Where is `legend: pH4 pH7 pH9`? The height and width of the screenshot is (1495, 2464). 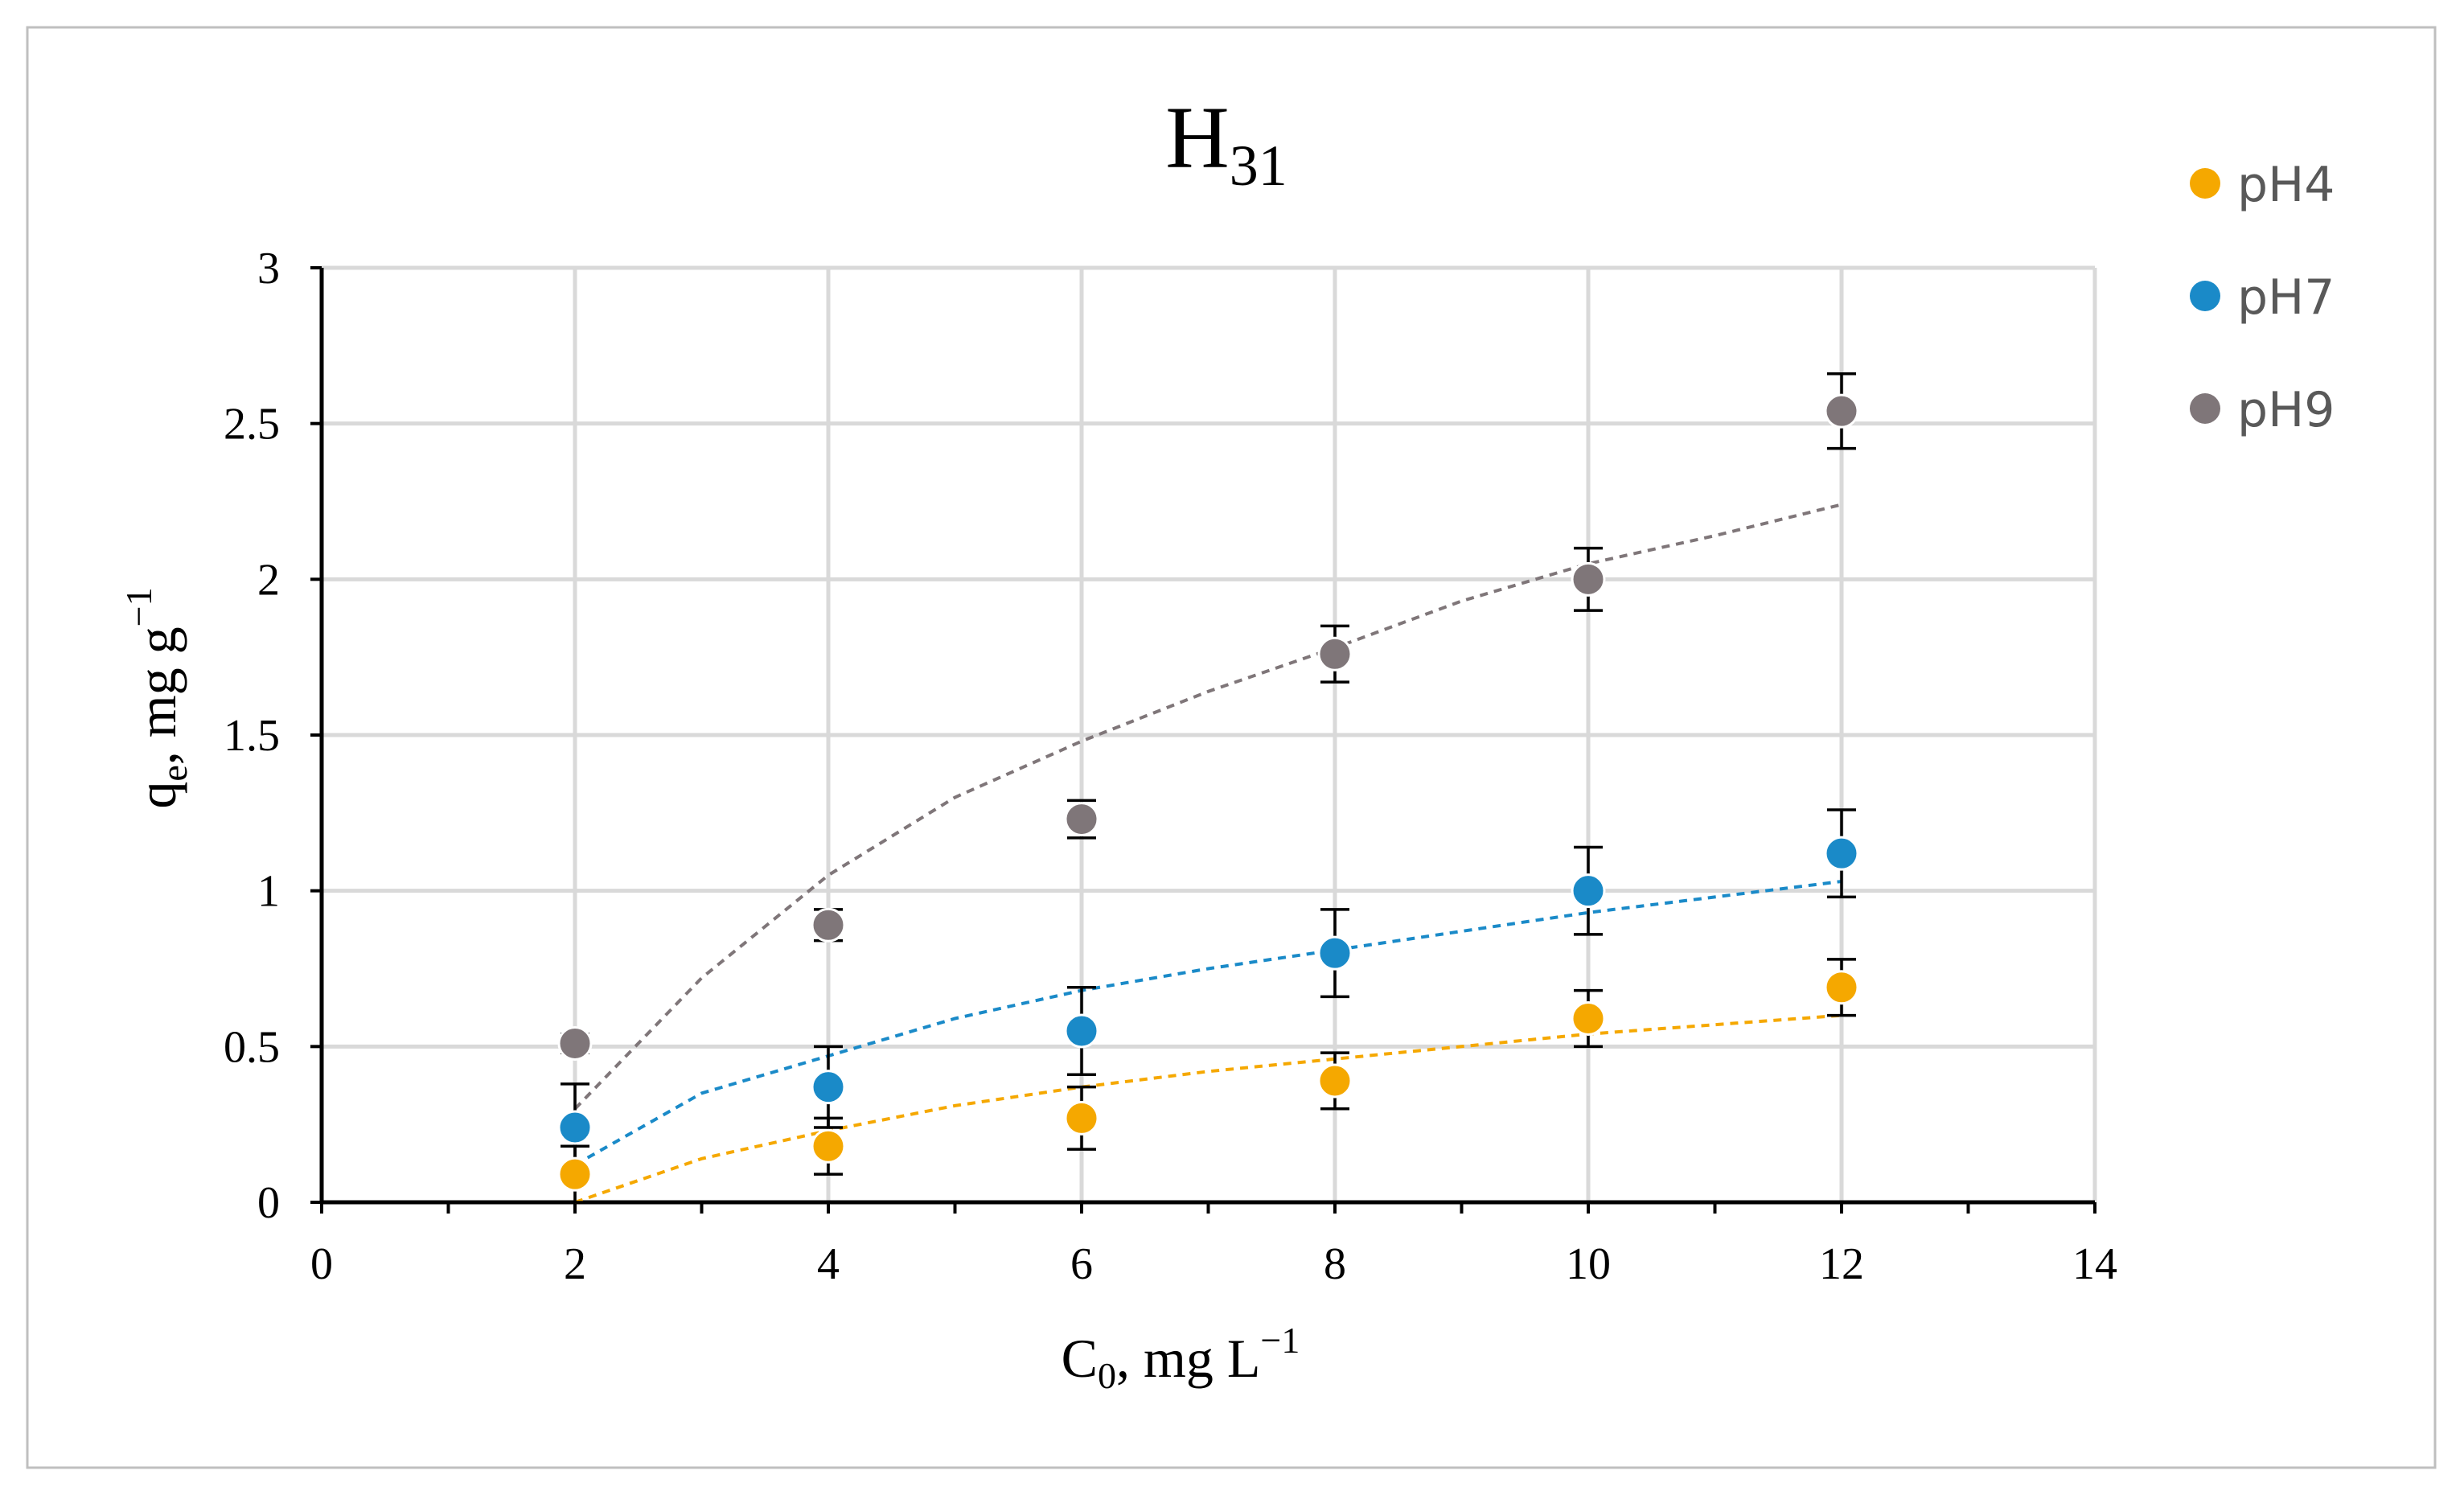
legend: pH4 pH7 pH9 is located at coordinates (2262, 297).